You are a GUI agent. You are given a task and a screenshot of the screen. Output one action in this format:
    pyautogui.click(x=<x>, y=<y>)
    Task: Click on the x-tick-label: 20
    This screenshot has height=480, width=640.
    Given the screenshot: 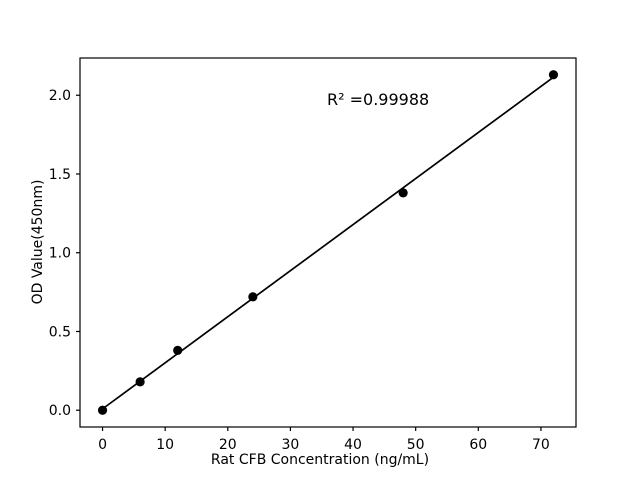 What is the action you would take?
    pyautogui.click(x=228, y=445)
    